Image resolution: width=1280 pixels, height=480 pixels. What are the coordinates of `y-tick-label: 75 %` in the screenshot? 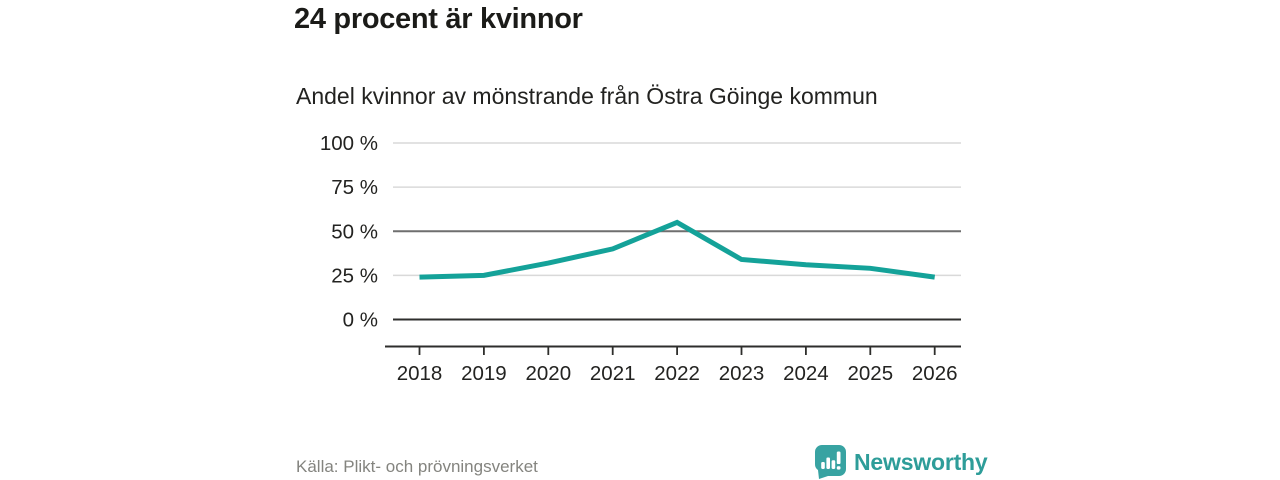 It's located at (354, 187).